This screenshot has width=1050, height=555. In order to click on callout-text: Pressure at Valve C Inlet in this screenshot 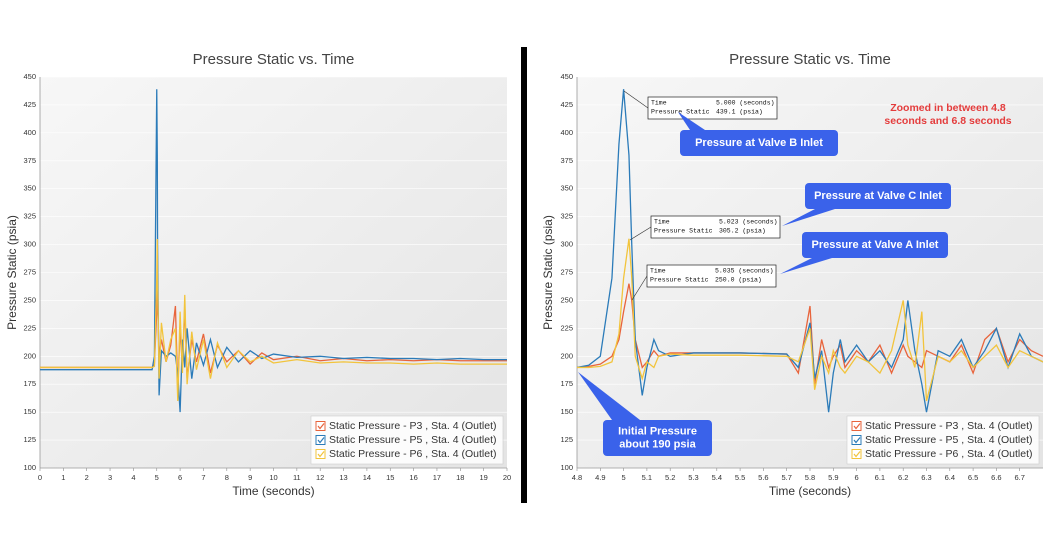, I will do `click(878, 196)`.